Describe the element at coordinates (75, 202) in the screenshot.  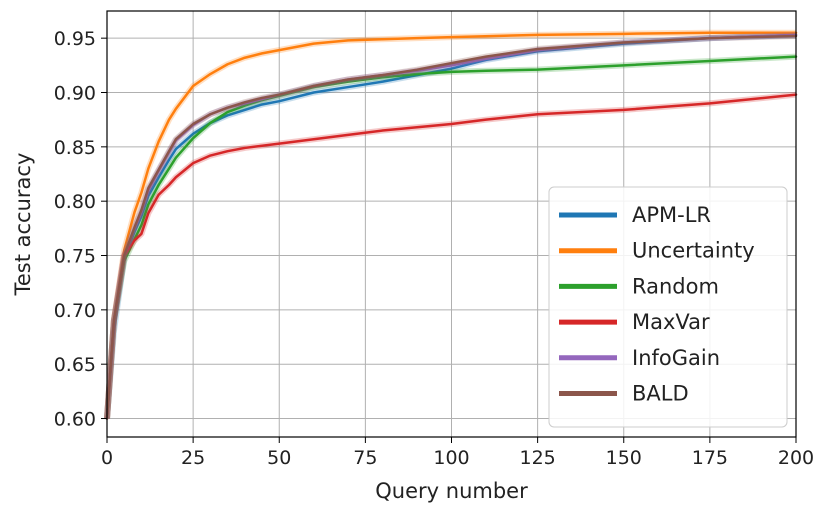
I see `y-tick-label: 0.80` at that location.